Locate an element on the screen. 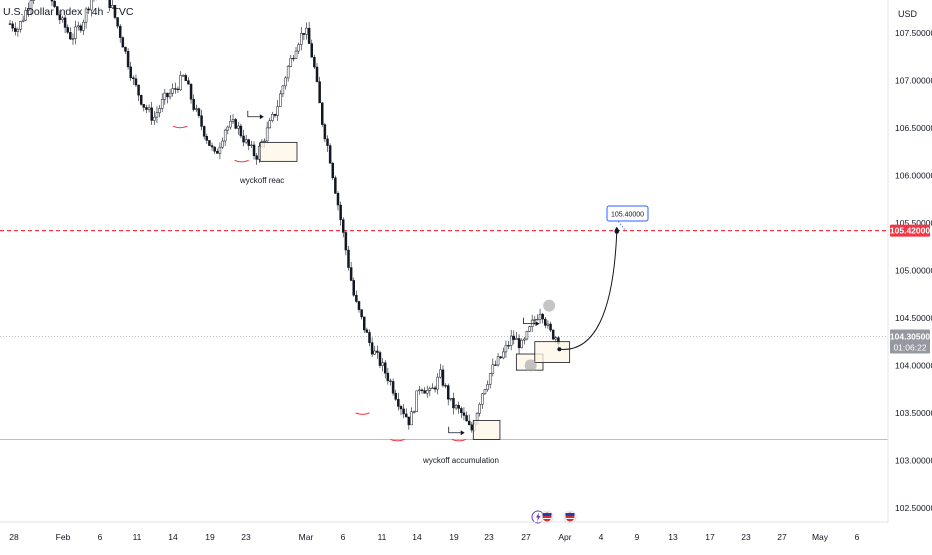  arrow-head is located at coordinates (462, 433).